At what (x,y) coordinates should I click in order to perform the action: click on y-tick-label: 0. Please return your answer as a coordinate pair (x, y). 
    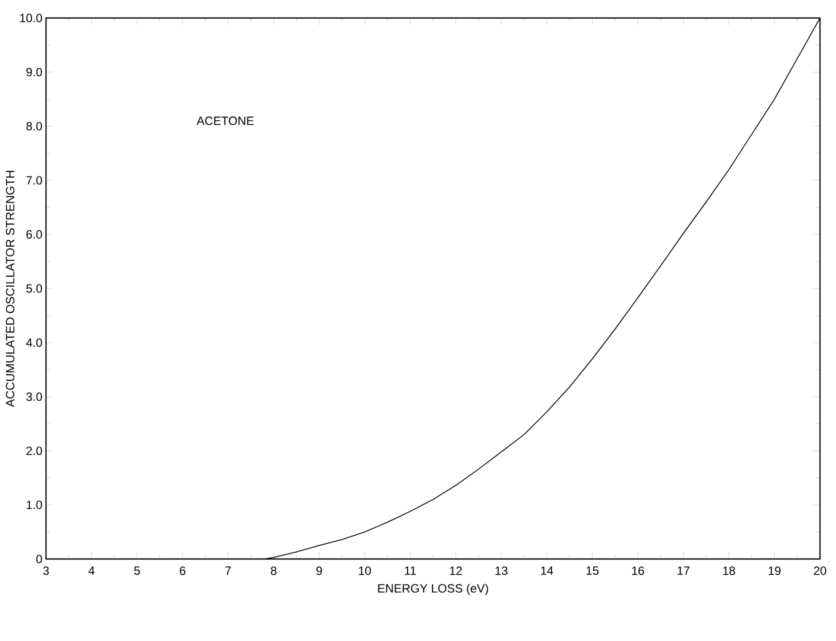
    Looking at the image, I should click on (39, 559).